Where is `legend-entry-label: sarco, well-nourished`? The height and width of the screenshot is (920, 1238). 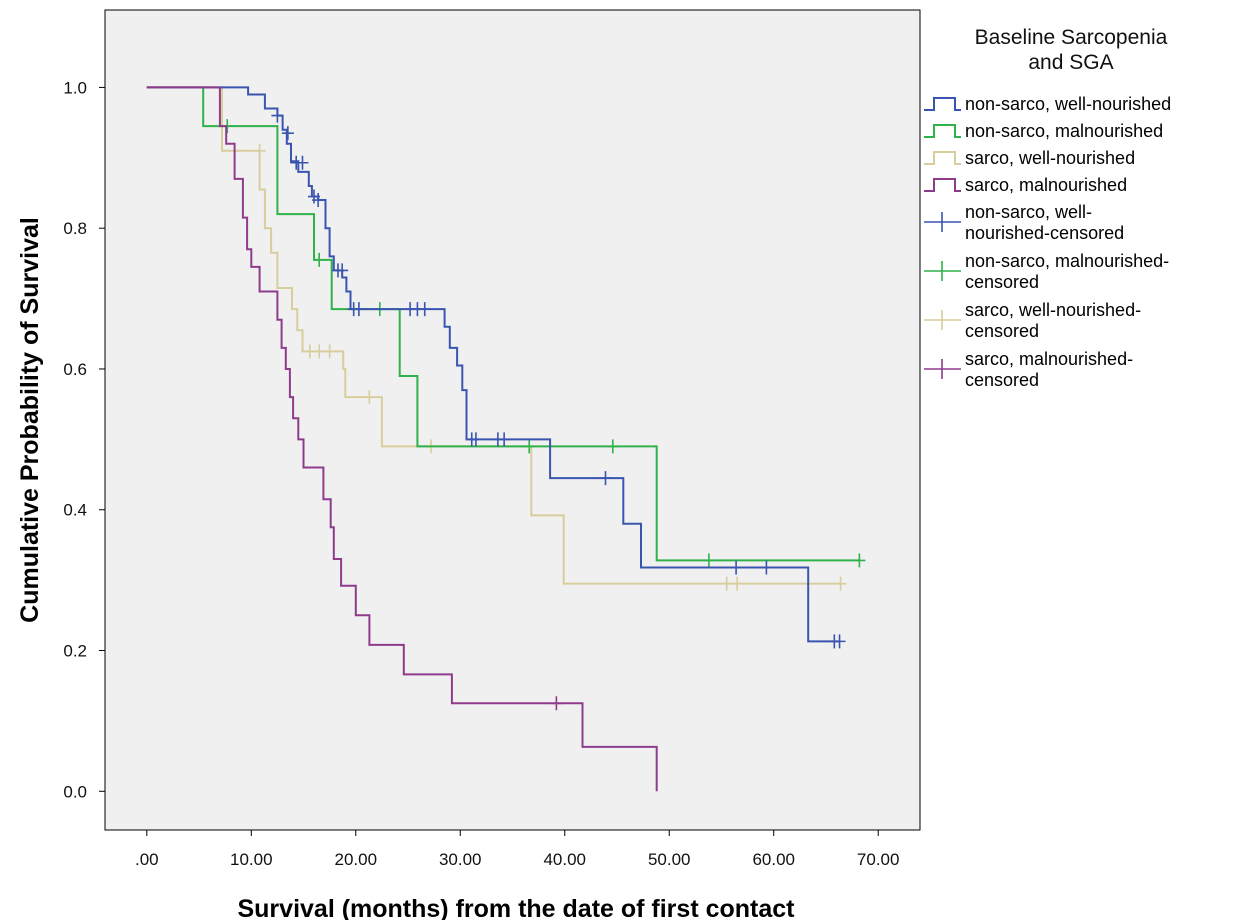 legend-entry-label: sarco, well-nourished is located at coordinates (1050, 158).